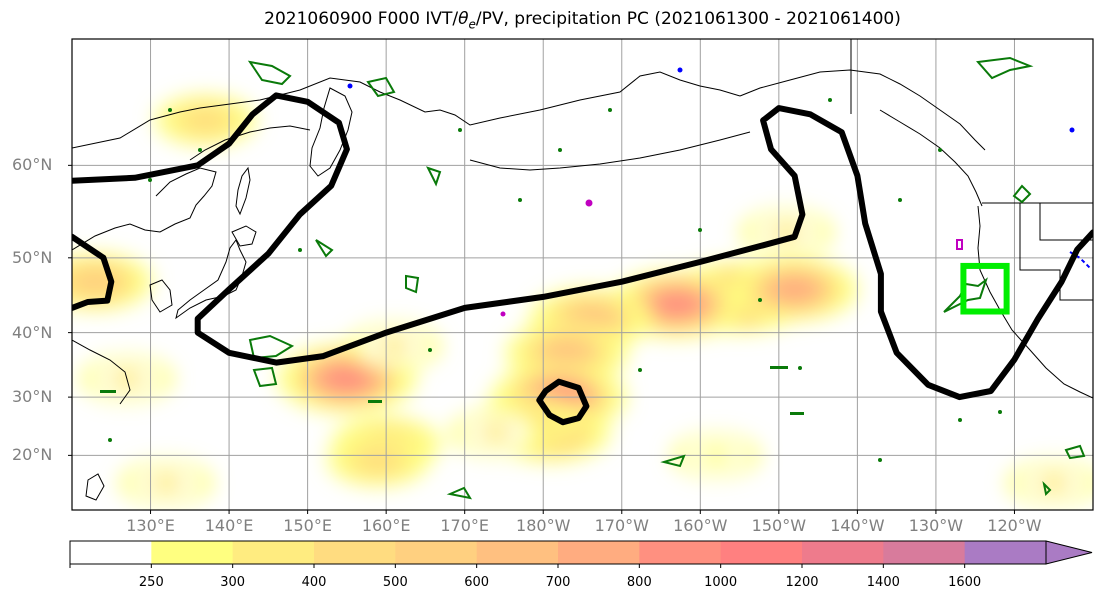  Describe the element at coordinates (931, 158) in the screenshot. I see `coastline-bc` at that location.